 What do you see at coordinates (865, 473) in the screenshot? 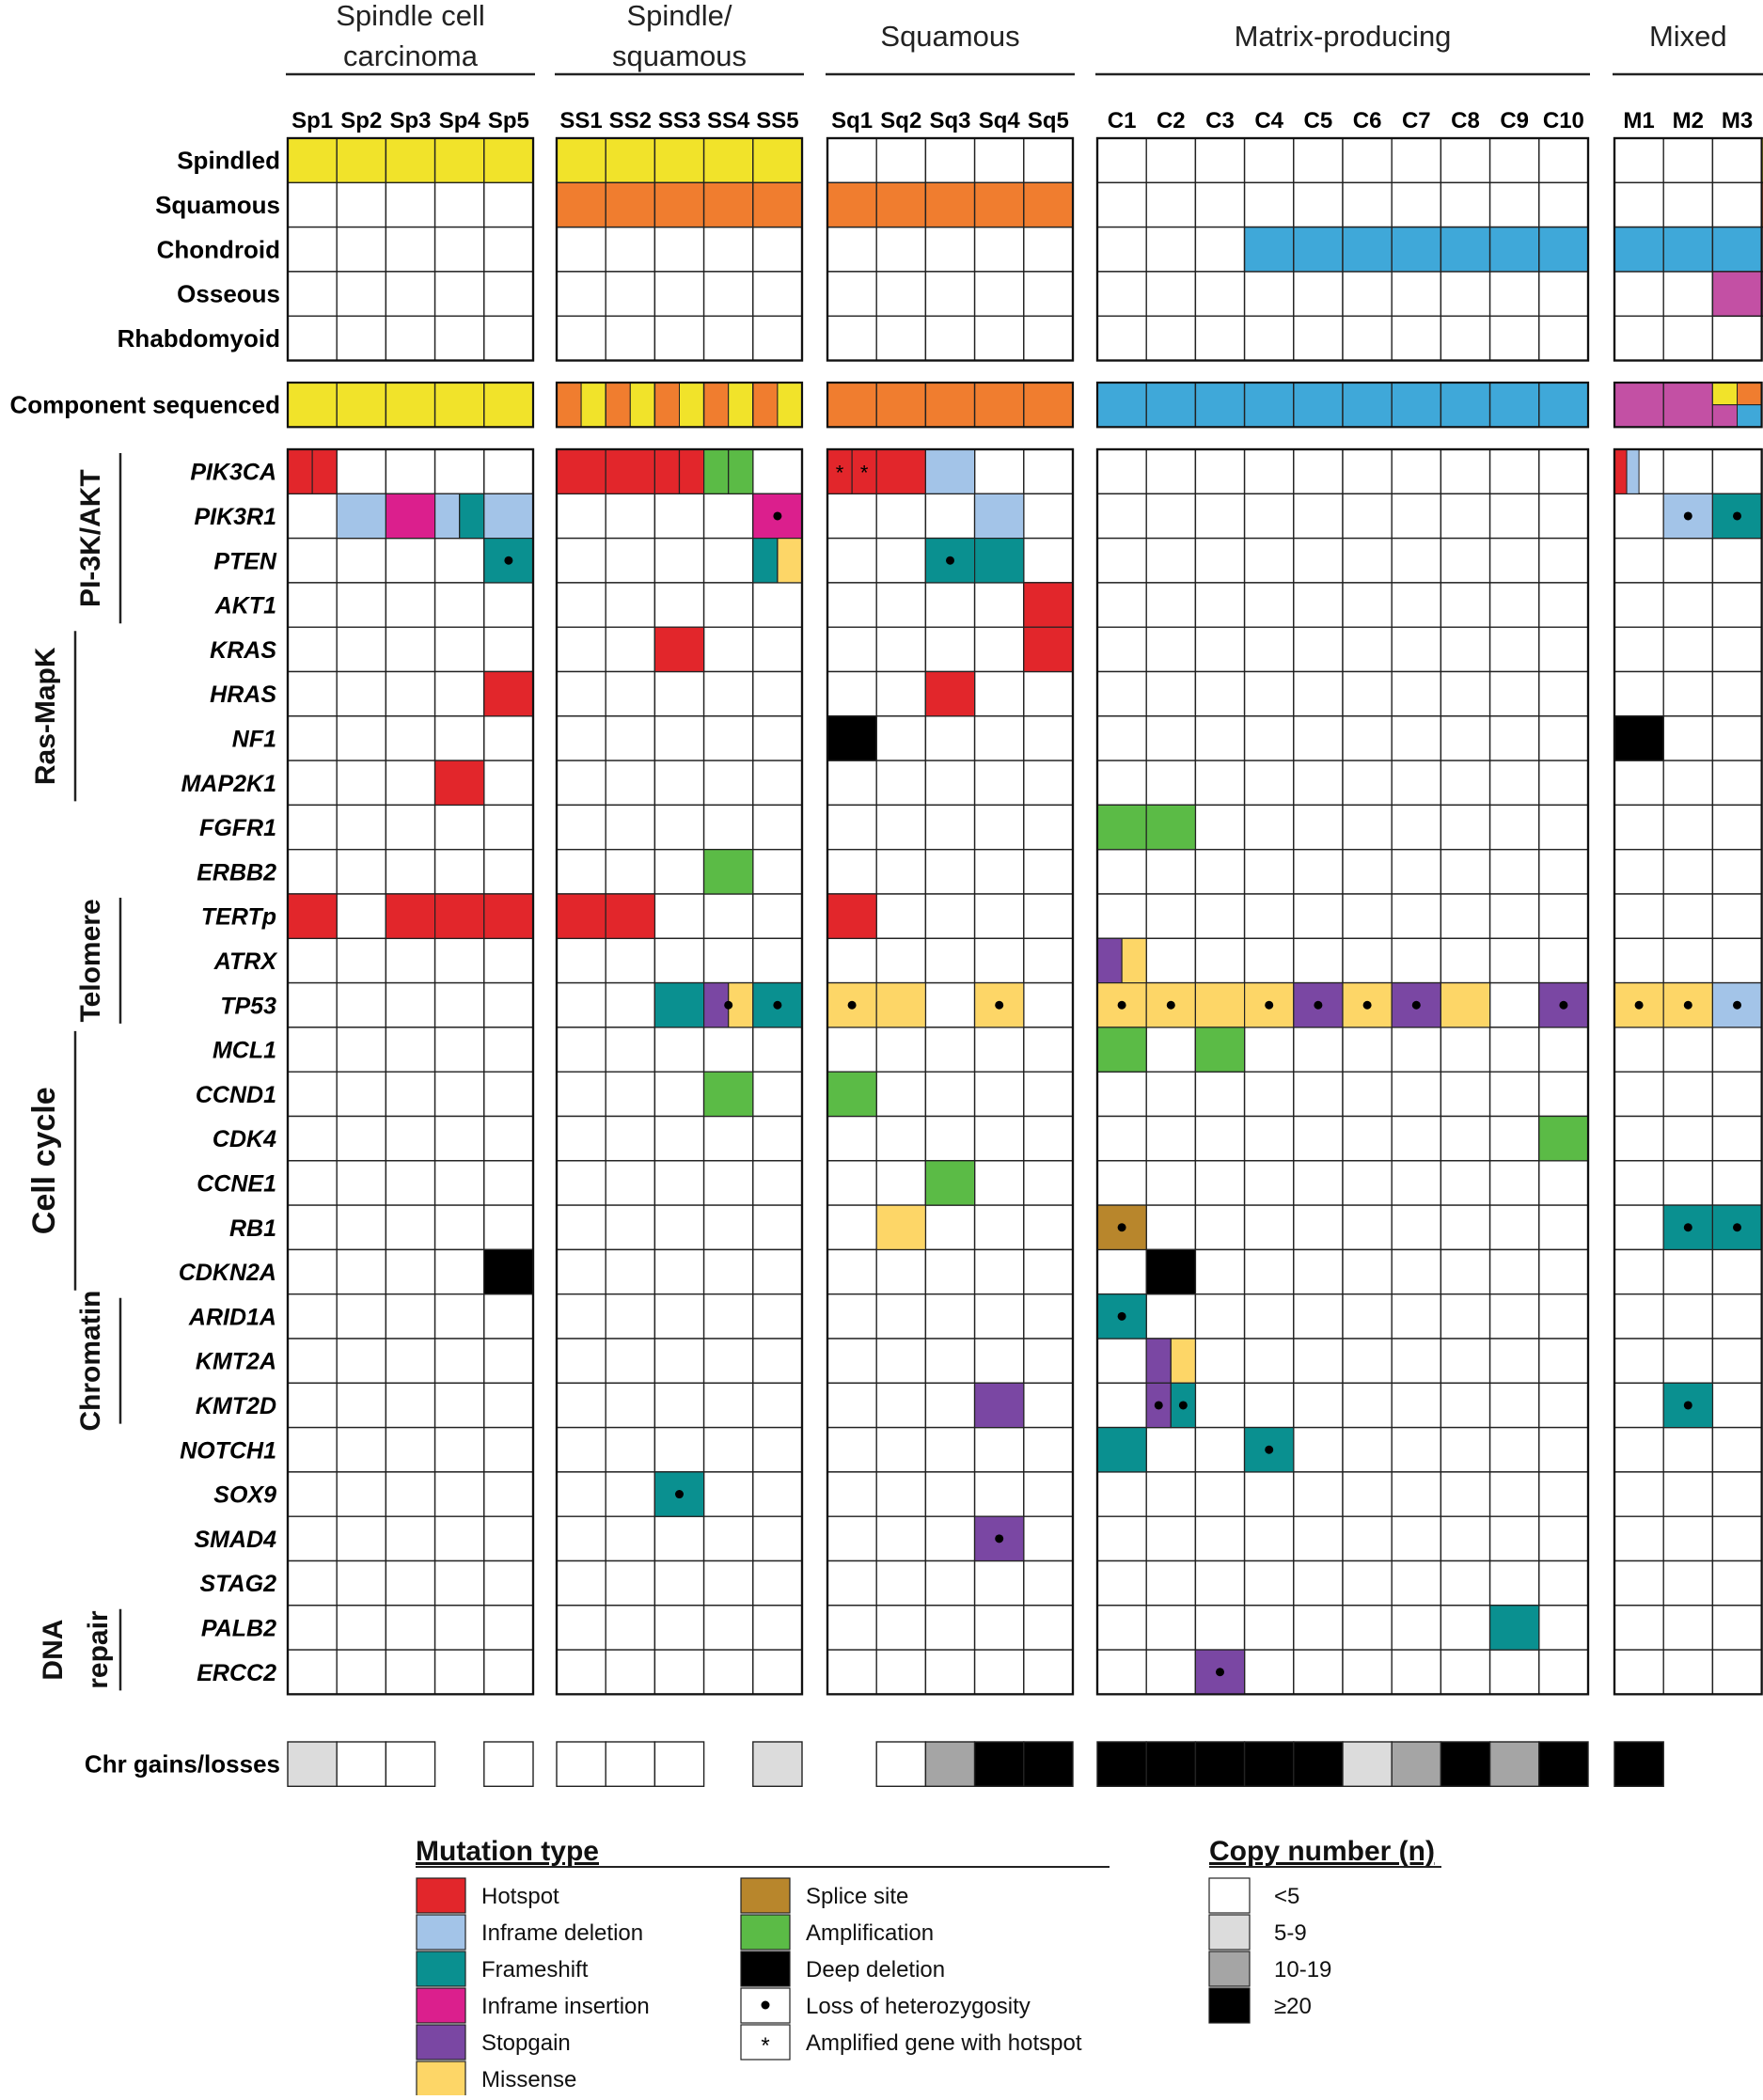
I see `hotspot-amplified-star: *` at bounding box center [865, 473].